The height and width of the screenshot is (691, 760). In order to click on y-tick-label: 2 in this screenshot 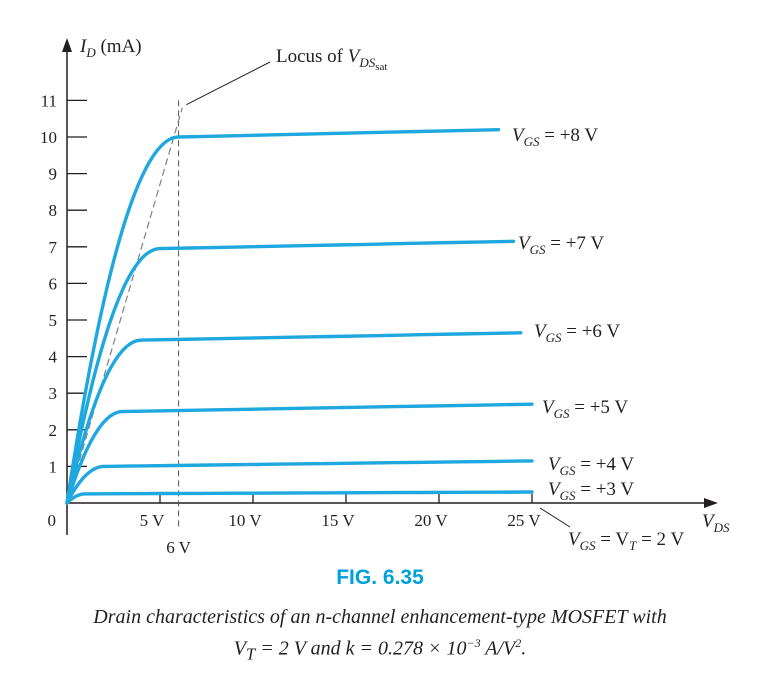, I will do `click(53, 430)`.